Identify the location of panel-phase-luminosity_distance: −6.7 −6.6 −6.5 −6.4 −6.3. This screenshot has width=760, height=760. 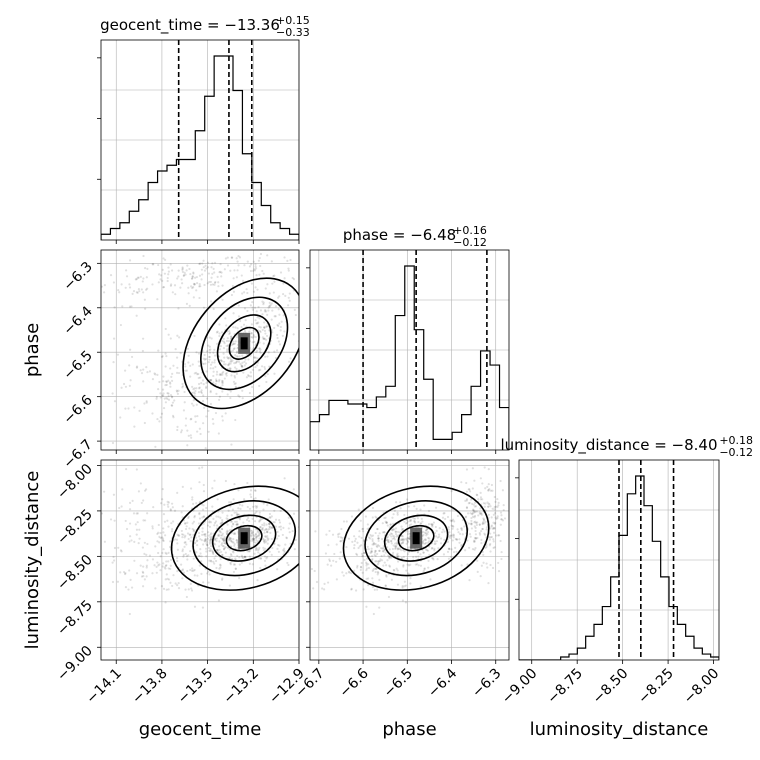
(401, 580).